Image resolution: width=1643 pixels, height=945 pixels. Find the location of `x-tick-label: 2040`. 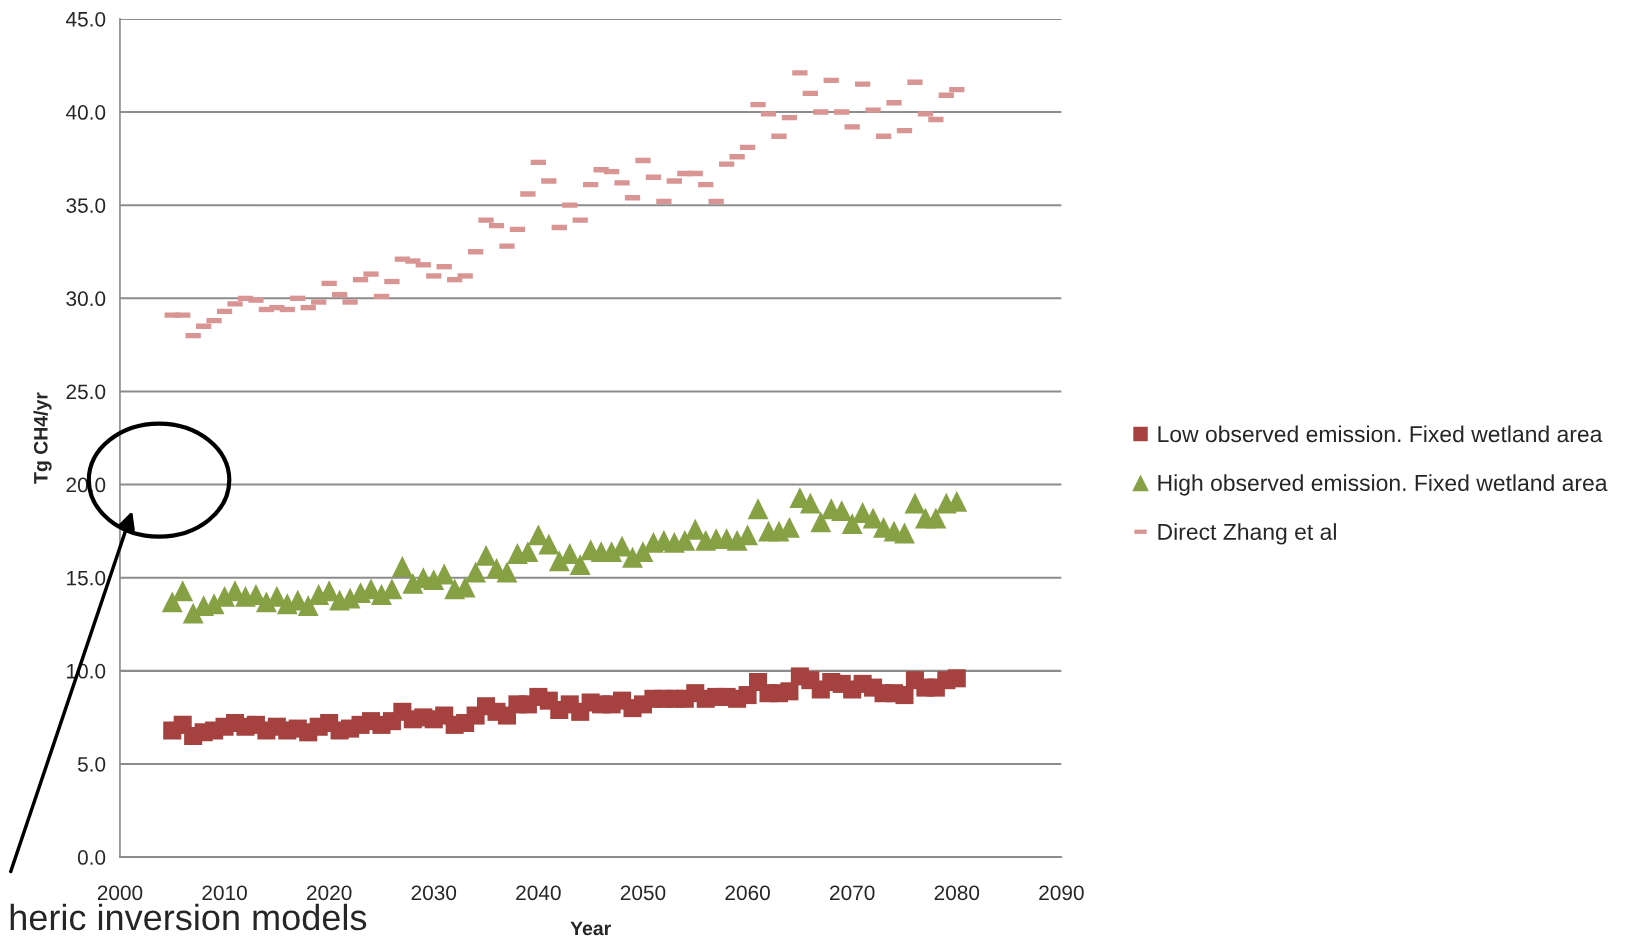

x-tick-label: 2040 is located at coordinates (538, 893).